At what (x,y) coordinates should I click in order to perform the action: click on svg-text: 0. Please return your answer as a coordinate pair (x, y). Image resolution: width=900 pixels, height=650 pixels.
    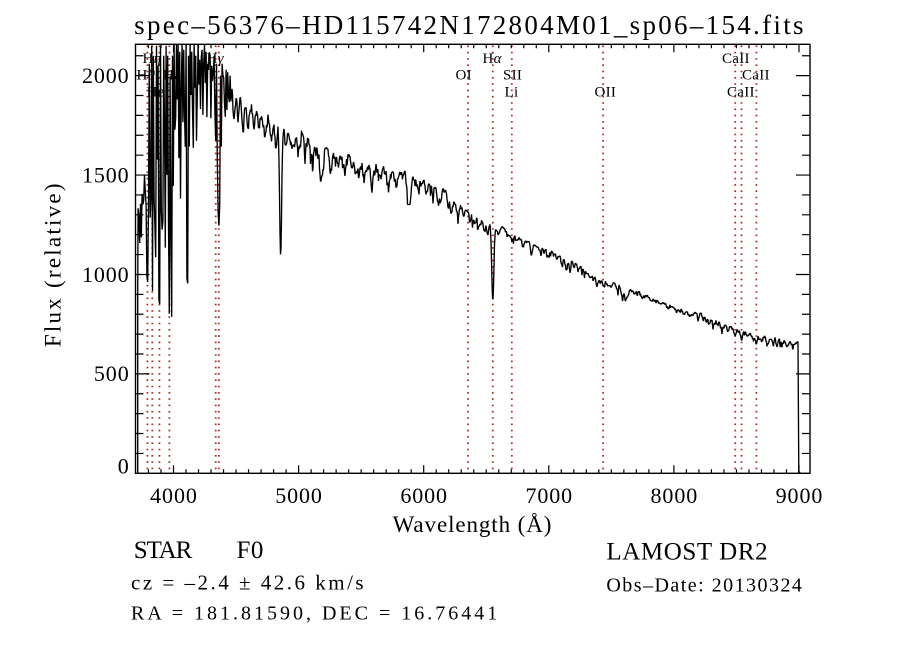
    Looking at the image, I should click on (124, 466).